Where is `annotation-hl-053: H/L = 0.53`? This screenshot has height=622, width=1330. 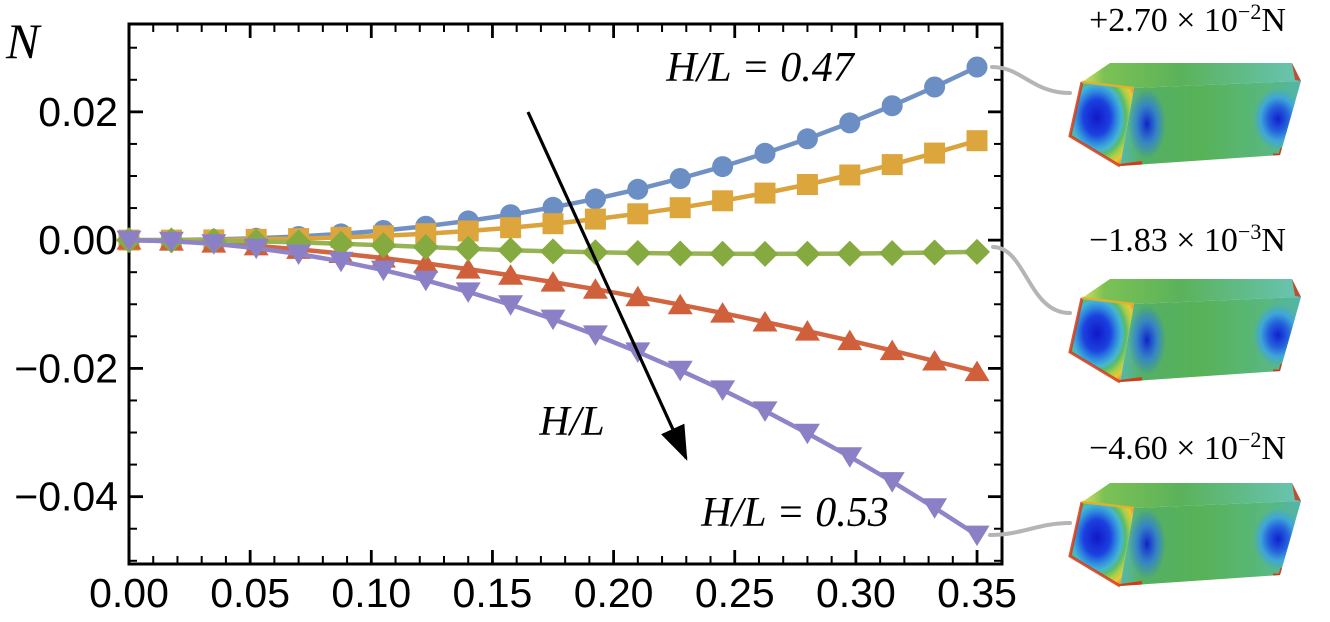 annotation-hl-053: H/L = 0.53 is located at coordinates (795, 513).